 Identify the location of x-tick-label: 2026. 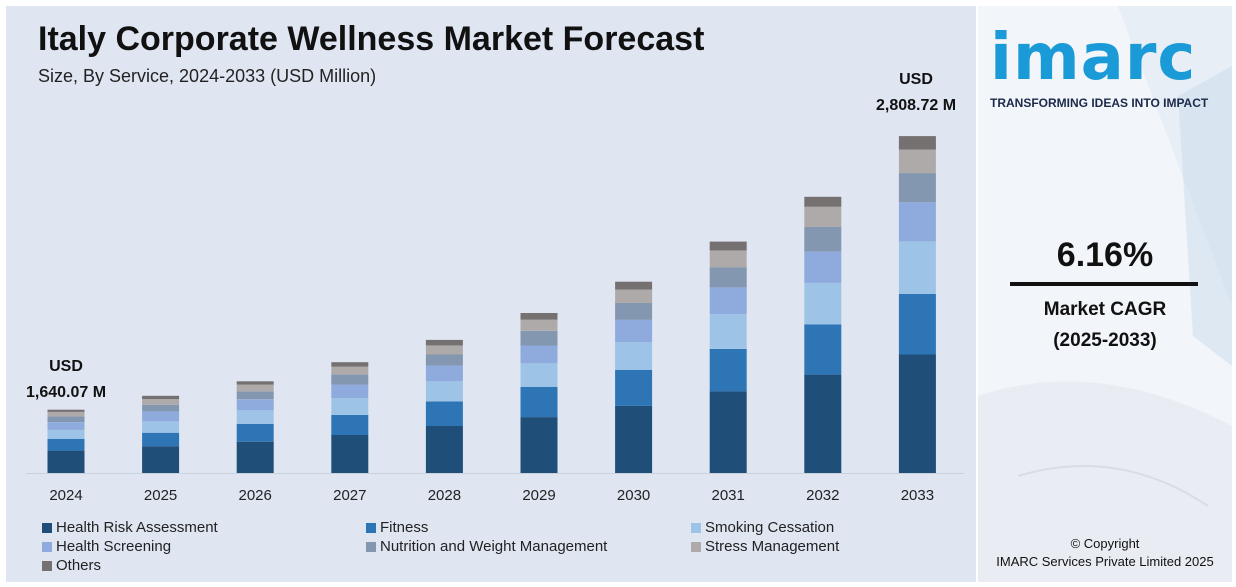
(255, 495).